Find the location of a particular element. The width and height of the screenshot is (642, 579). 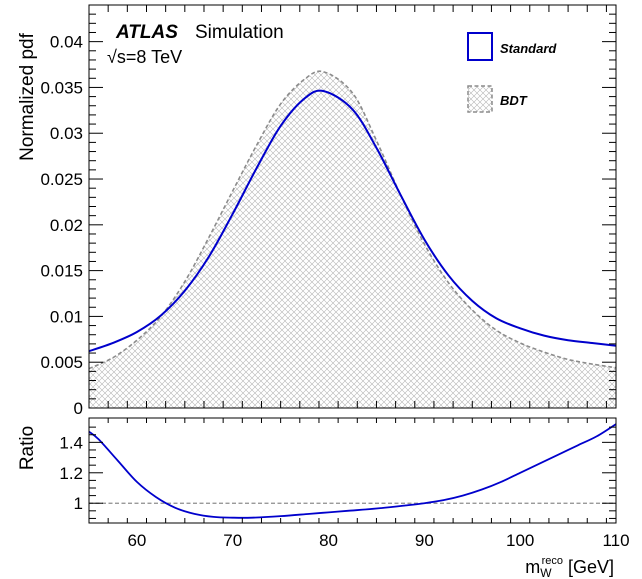

main-y-tick-label: 0.03 is located at coordinates (66, 133).